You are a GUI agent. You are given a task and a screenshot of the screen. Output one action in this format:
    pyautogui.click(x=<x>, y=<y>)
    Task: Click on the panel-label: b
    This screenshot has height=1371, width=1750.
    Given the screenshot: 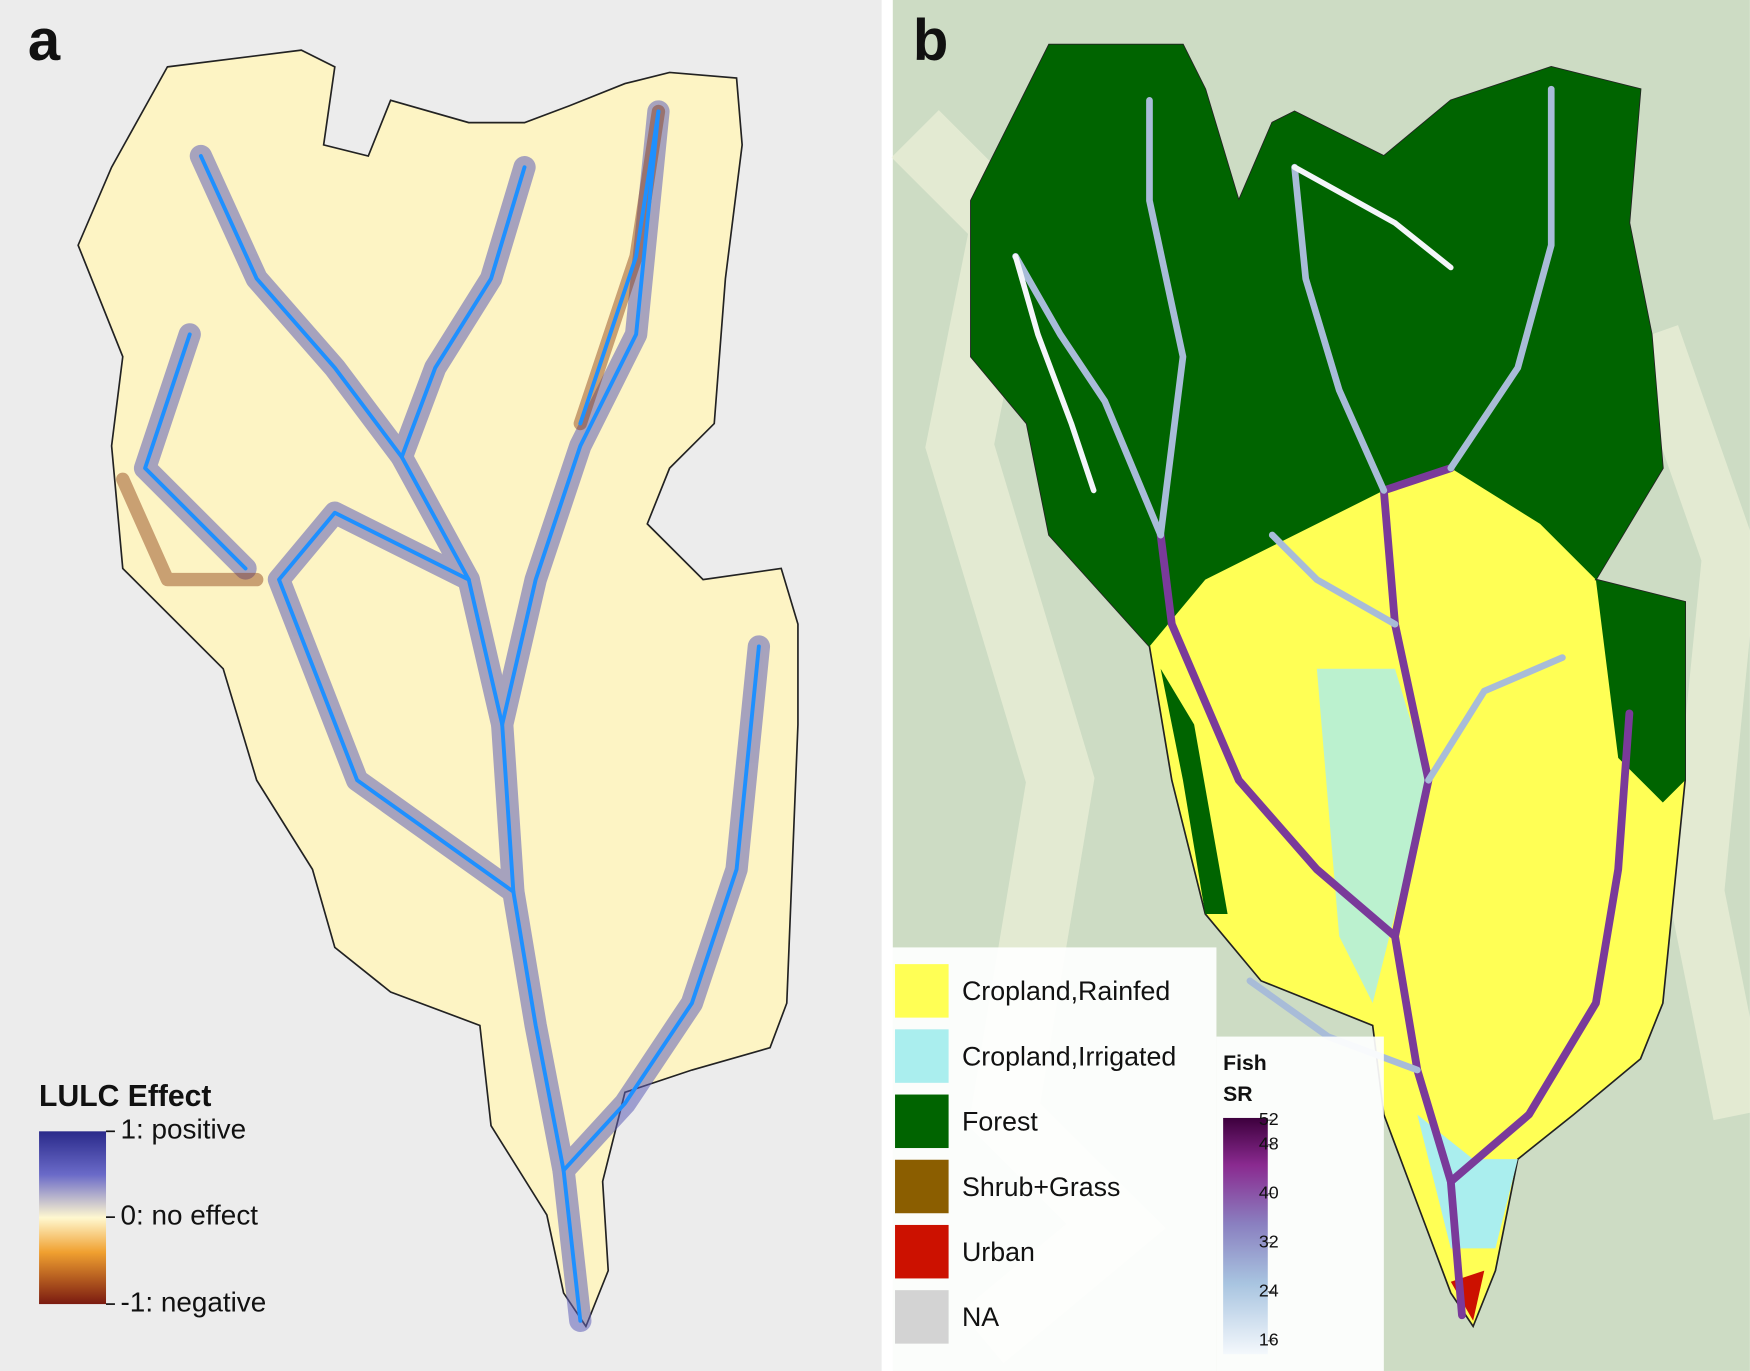 What is the action you would take?
    pyautogui.click(x=930, y=41)
    